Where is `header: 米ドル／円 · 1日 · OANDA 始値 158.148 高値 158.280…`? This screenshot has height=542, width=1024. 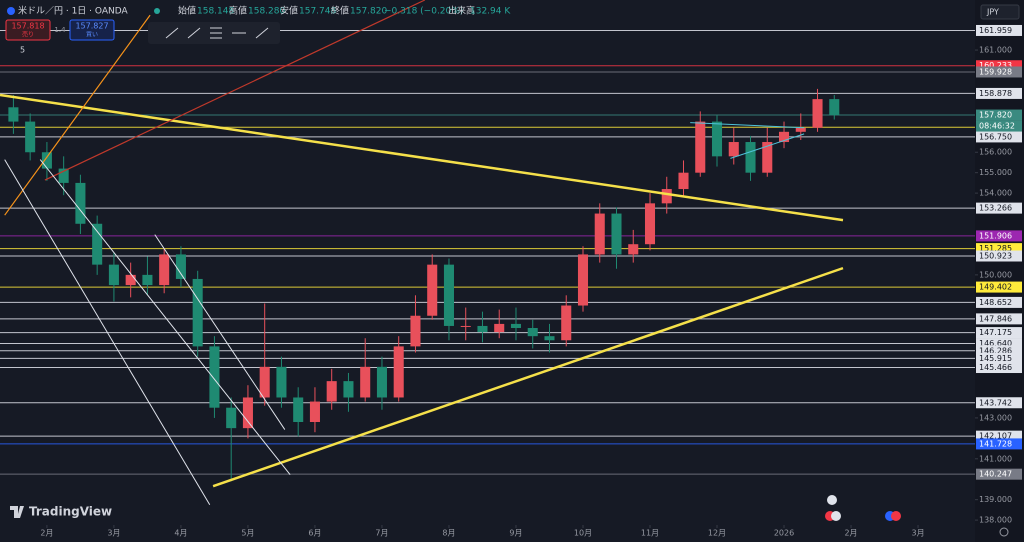
header: 米ドル／円 · 1日 · OANDA 始値 158.148 高値 158.280… is located at coordinates (512, 29).